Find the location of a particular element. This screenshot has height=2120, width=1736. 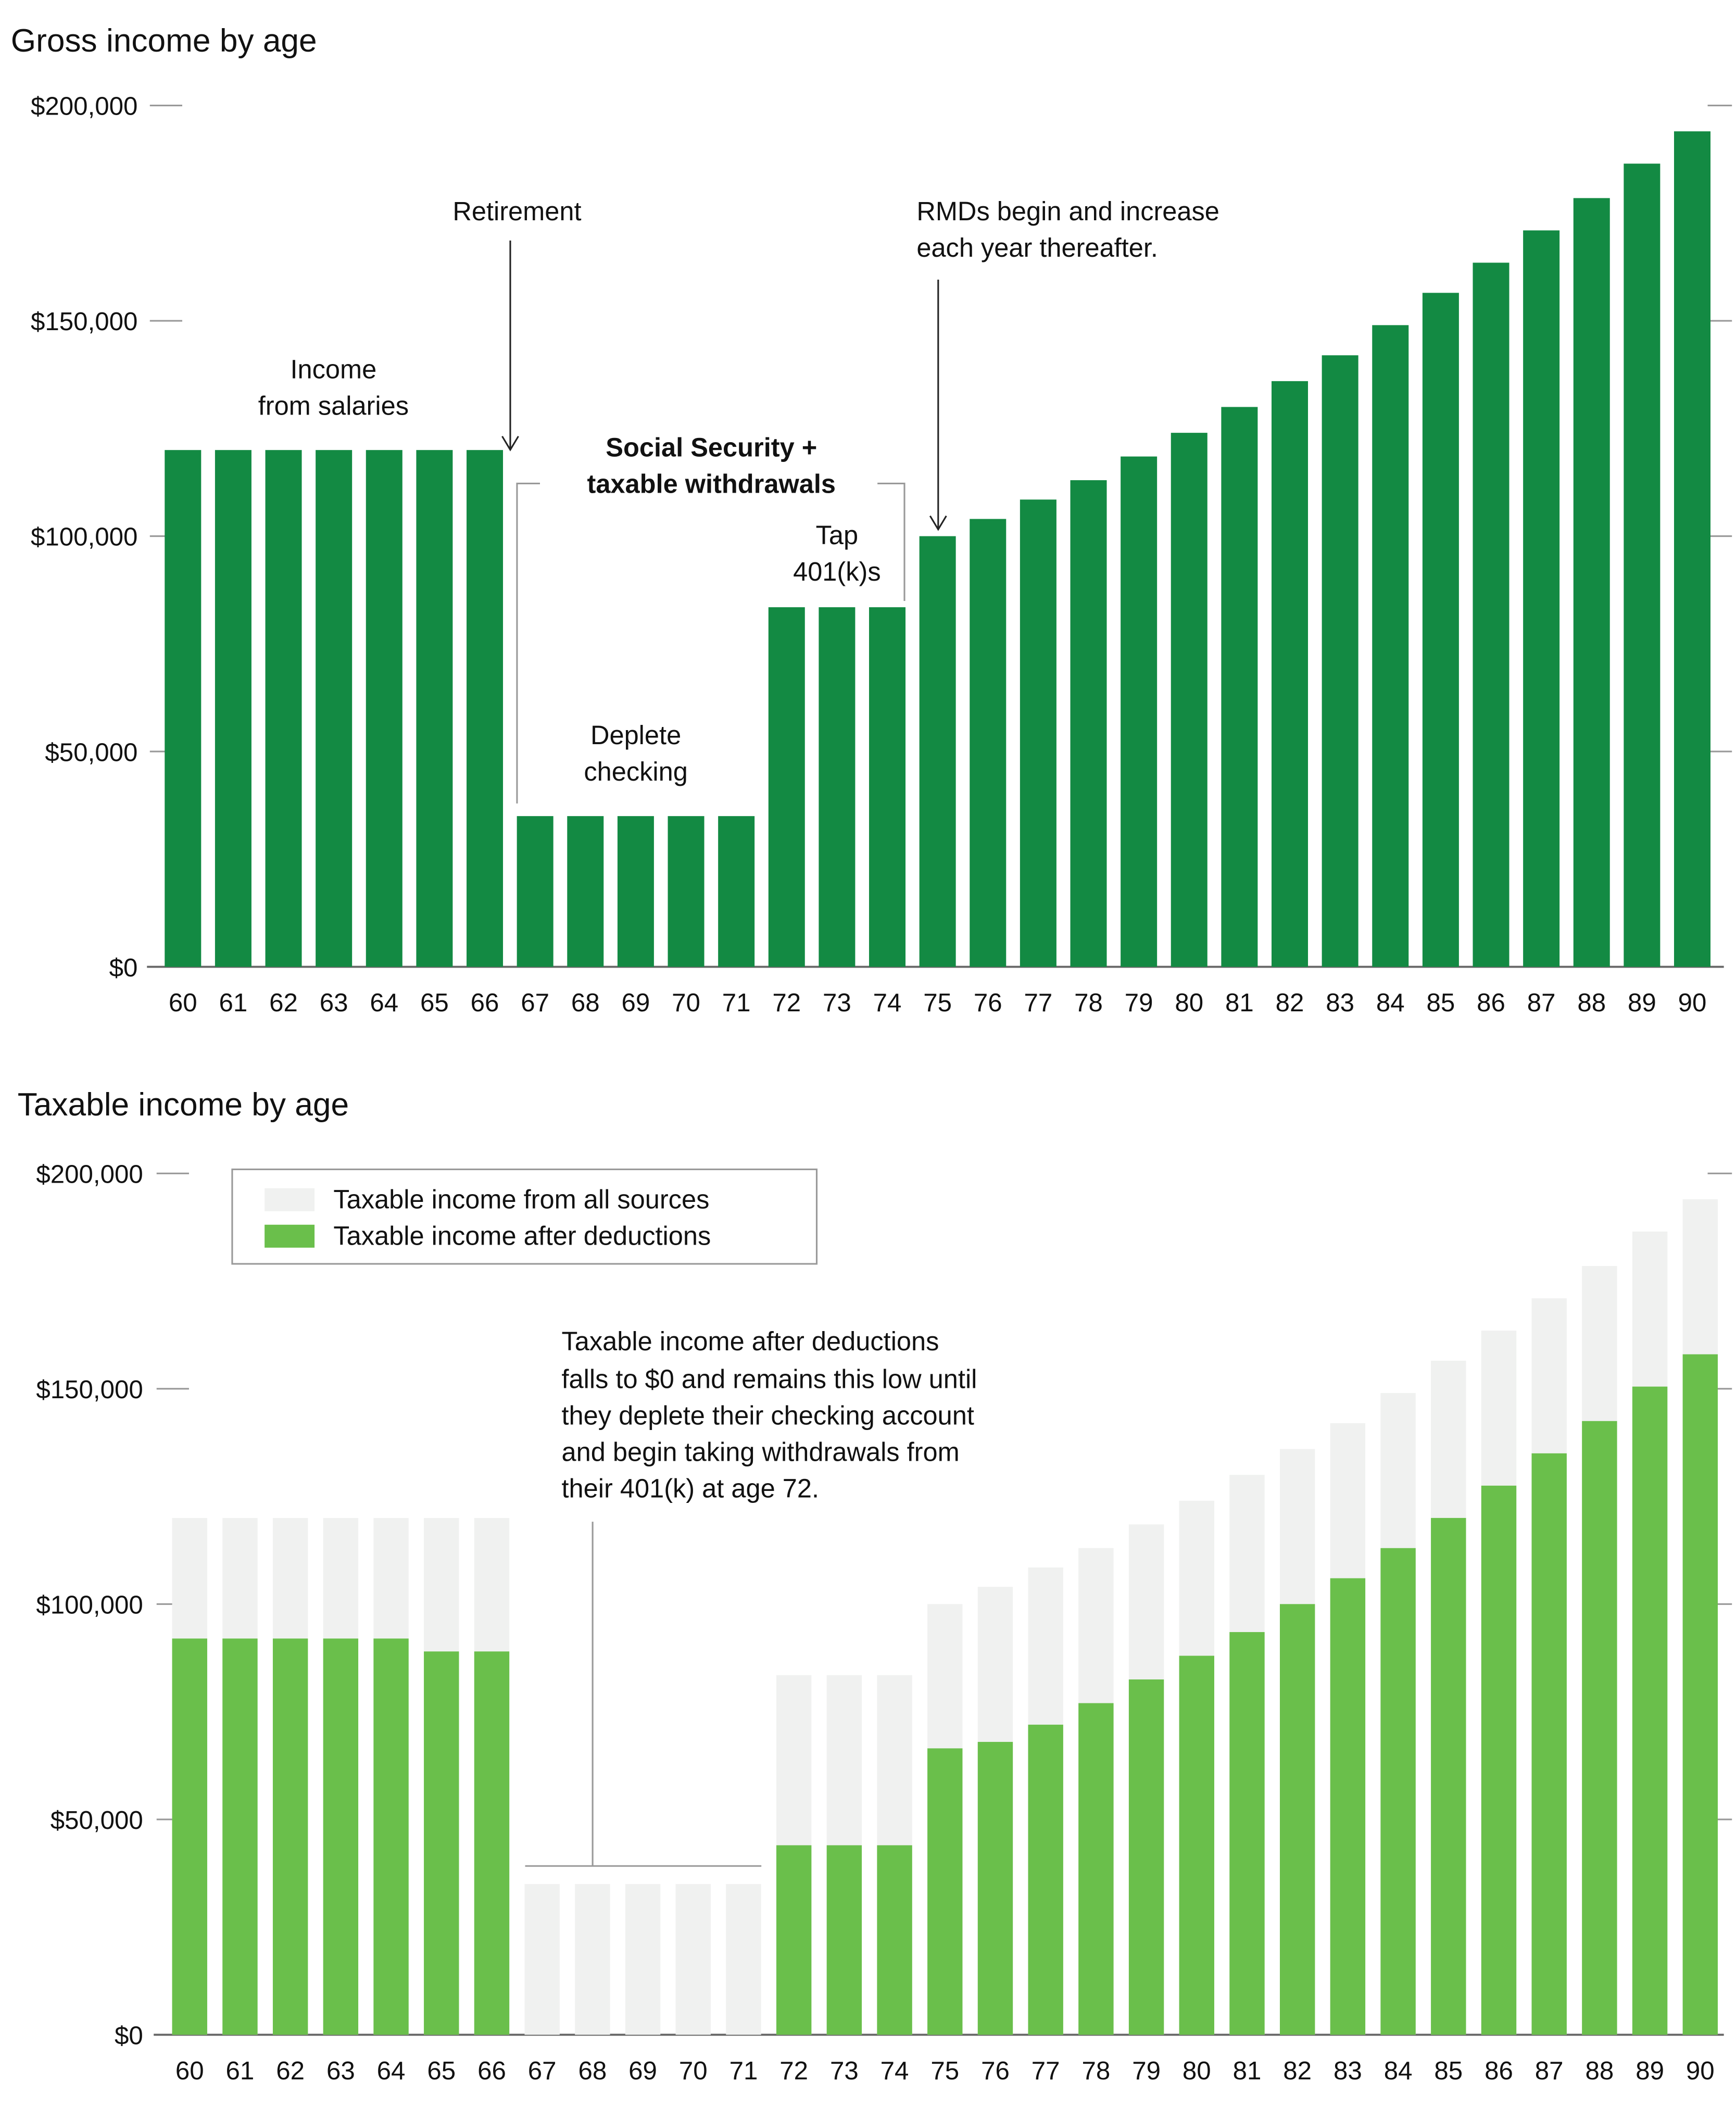

annotation-line5: their 401(k) at age 72. is located at coordinates (690, 1488).